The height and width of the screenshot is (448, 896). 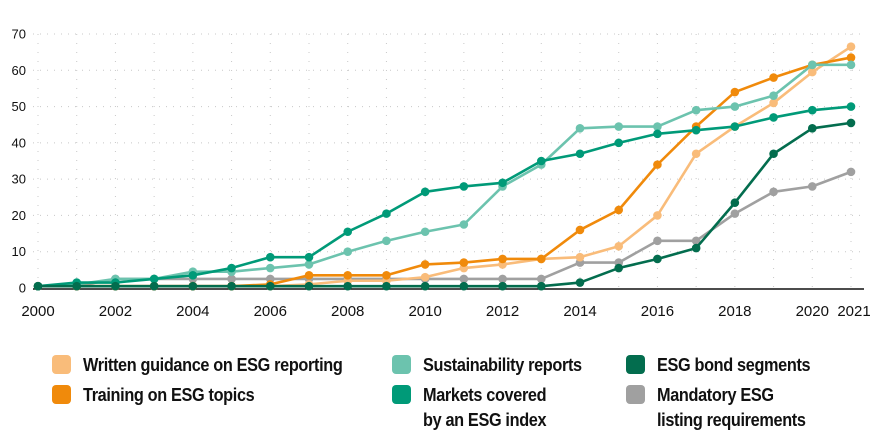 I want to click on legend-item-markets-covered: Markets covered by an ESG index, so click(x=477, y=407).